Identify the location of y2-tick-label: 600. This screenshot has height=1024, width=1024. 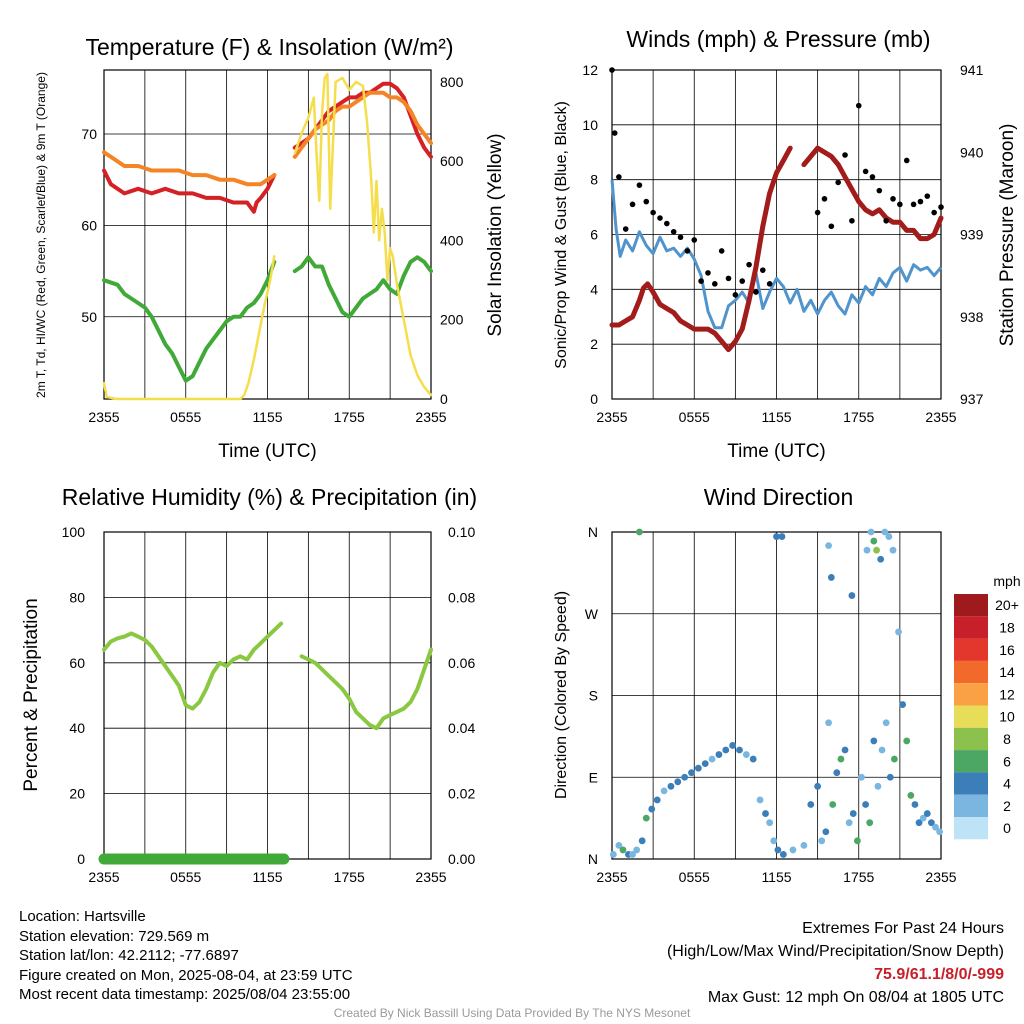
(452, 161).